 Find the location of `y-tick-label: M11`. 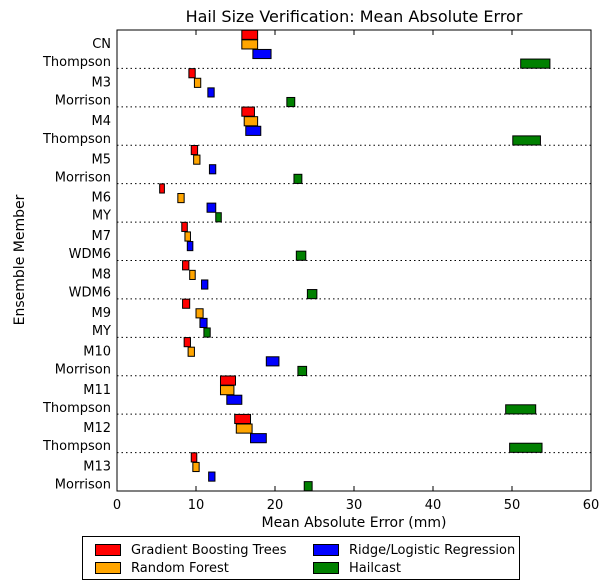

y-tick-label: M11 is located at coordinates (97, 390).